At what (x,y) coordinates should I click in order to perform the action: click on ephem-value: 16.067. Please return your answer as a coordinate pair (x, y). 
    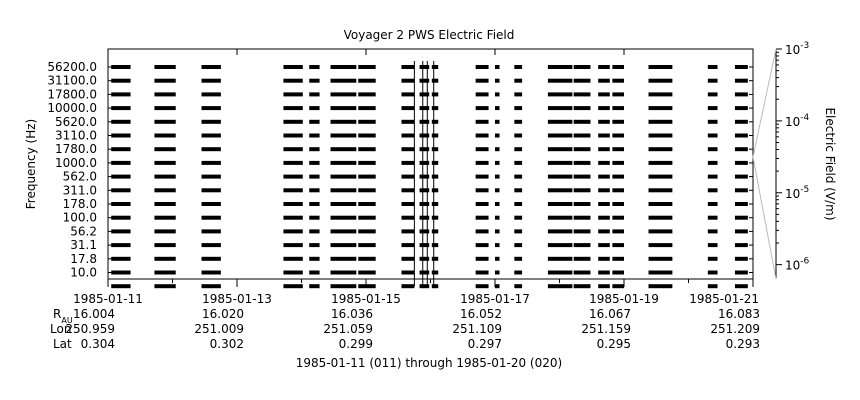
    Looking at the image, I should click on (610, 314).